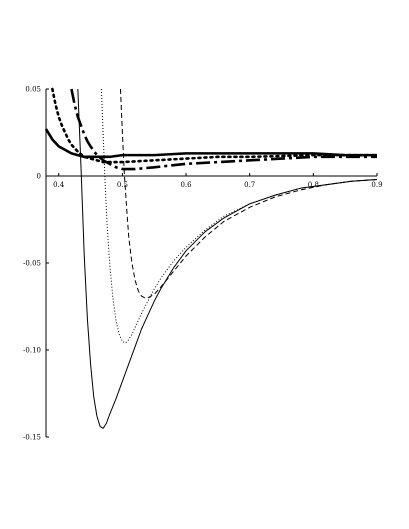 This screenshot has height=529, width=409. I want to click on series-line-thick-dashed, so click(223, 129).